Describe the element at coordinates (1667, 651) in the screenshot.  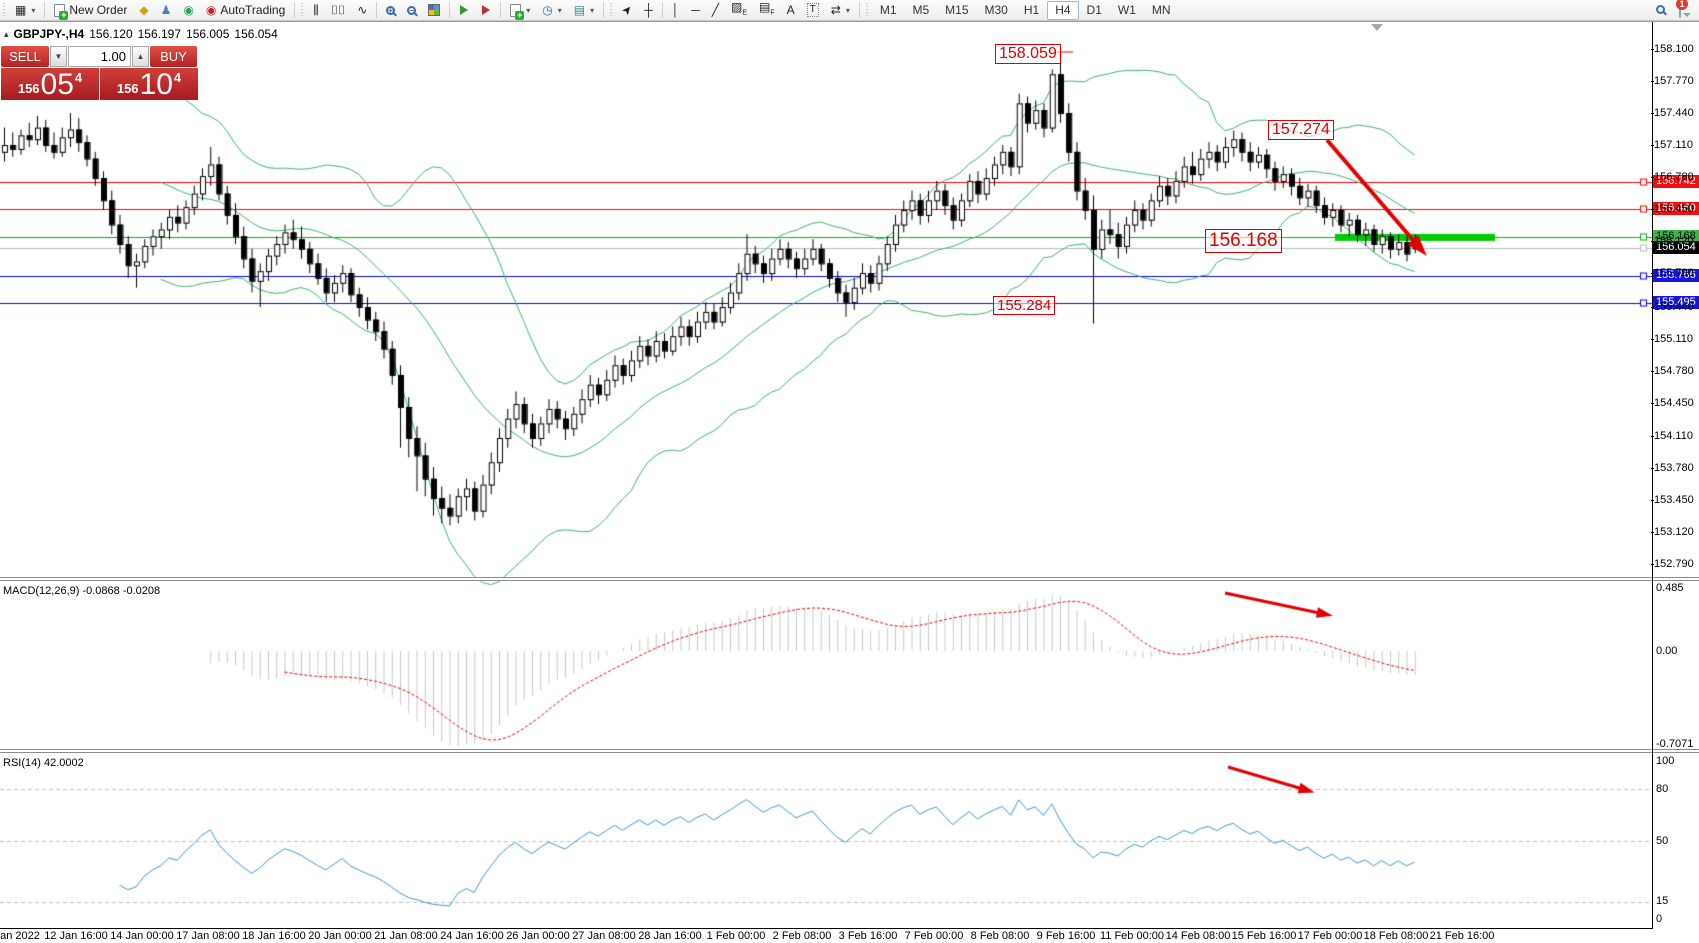
I see `macd-axis-value: 0.00` at that location.